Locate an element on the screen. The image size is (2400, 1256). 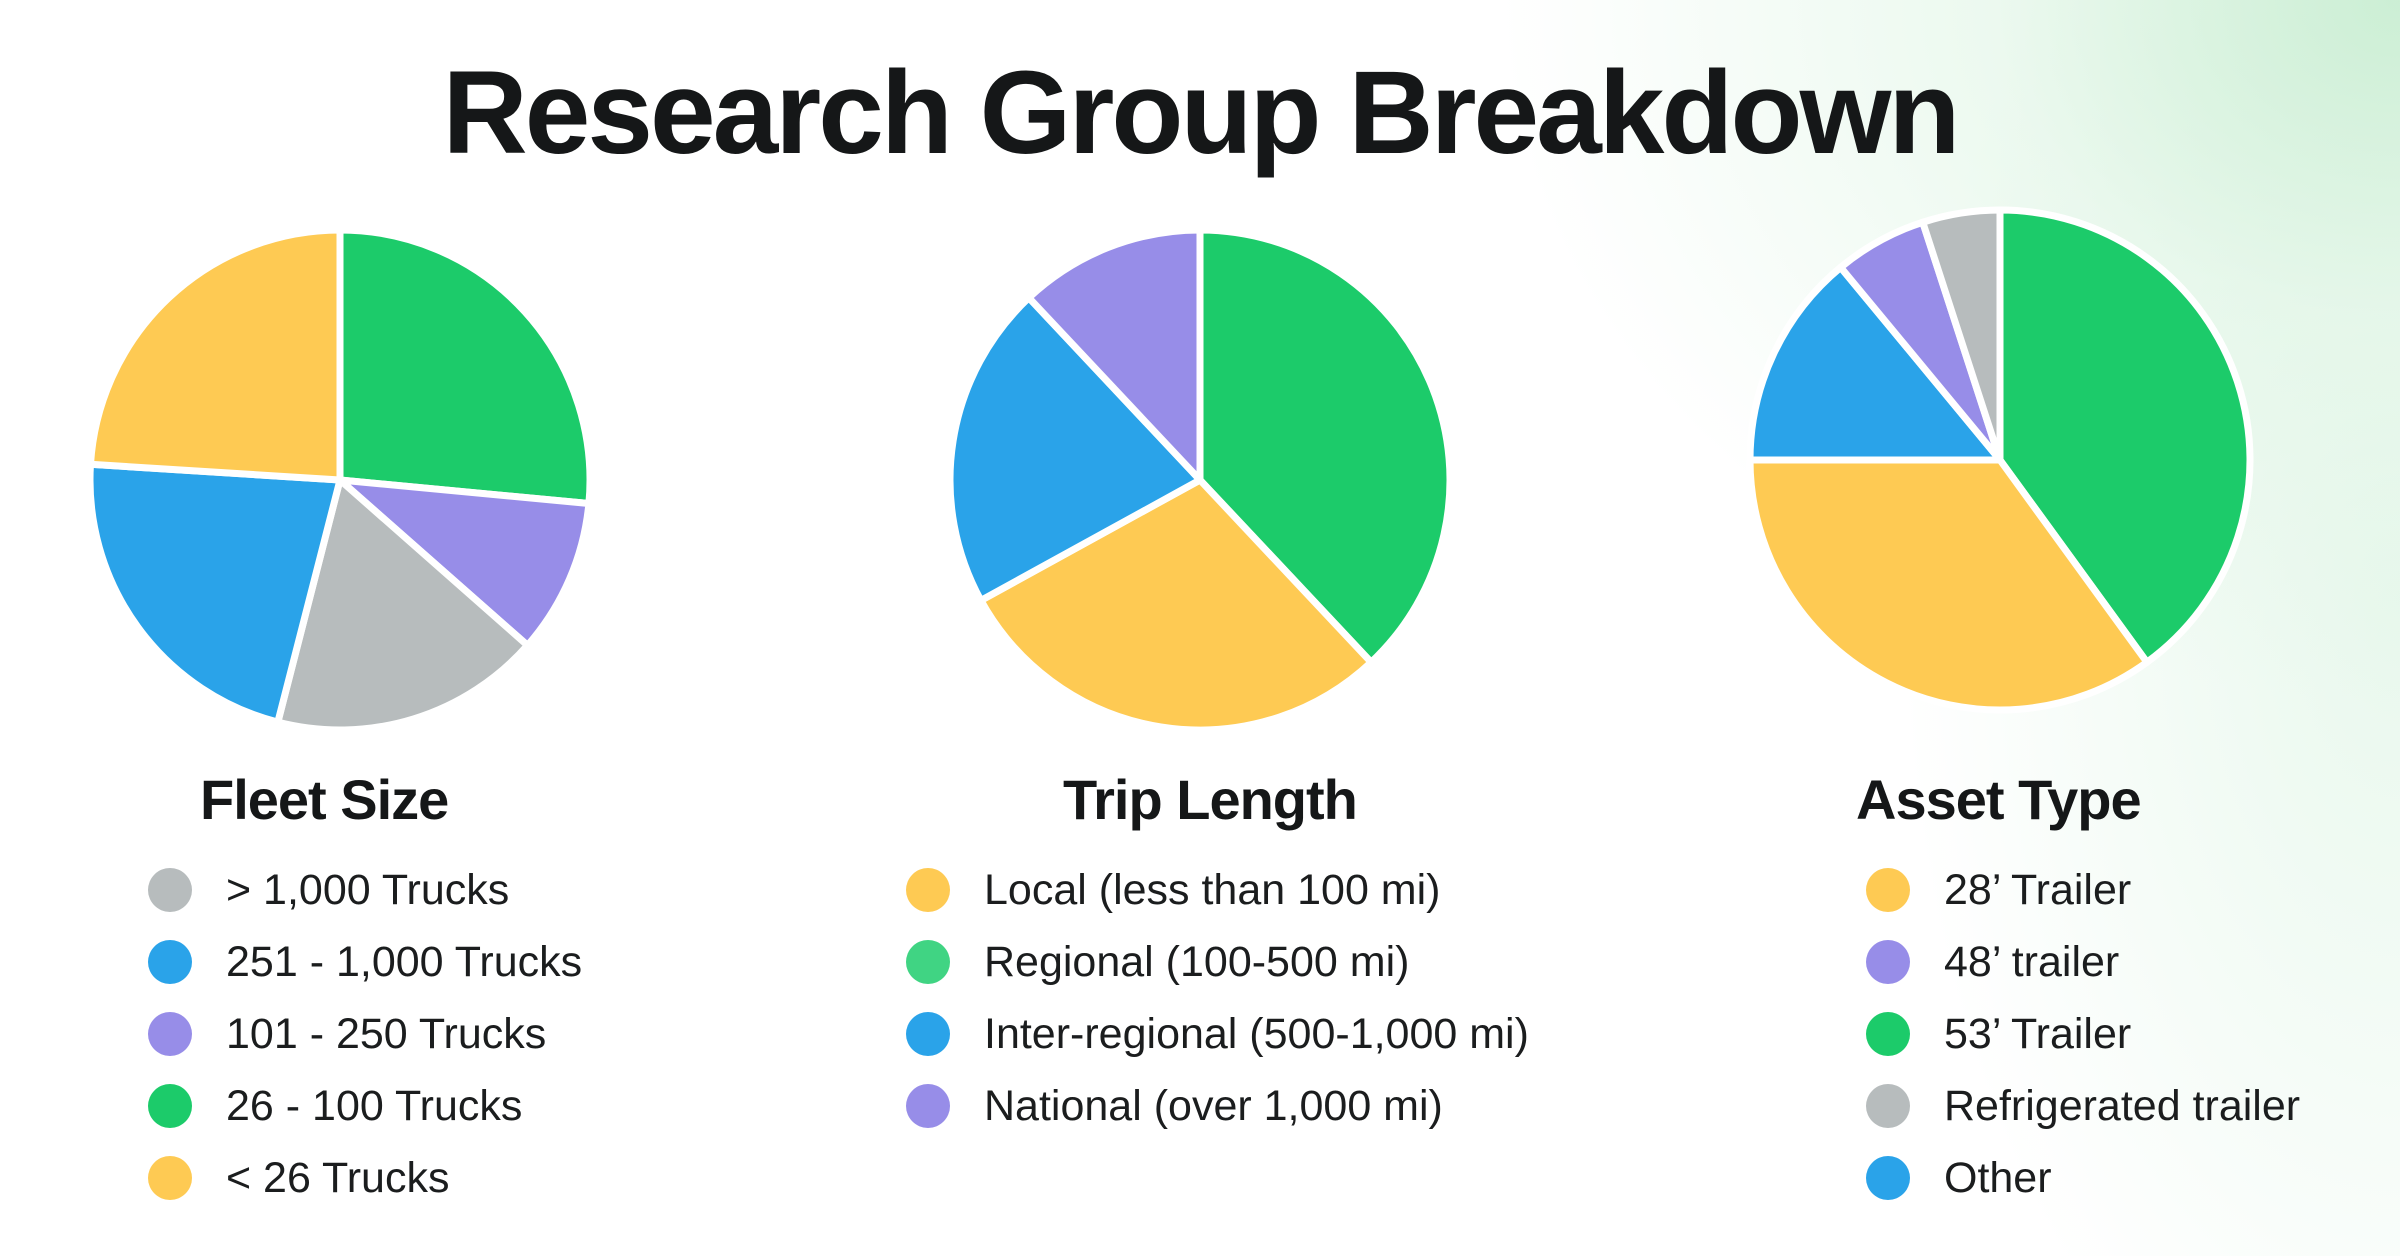
pie-slice-101-250-trucks is located at coordinates (464, 562).